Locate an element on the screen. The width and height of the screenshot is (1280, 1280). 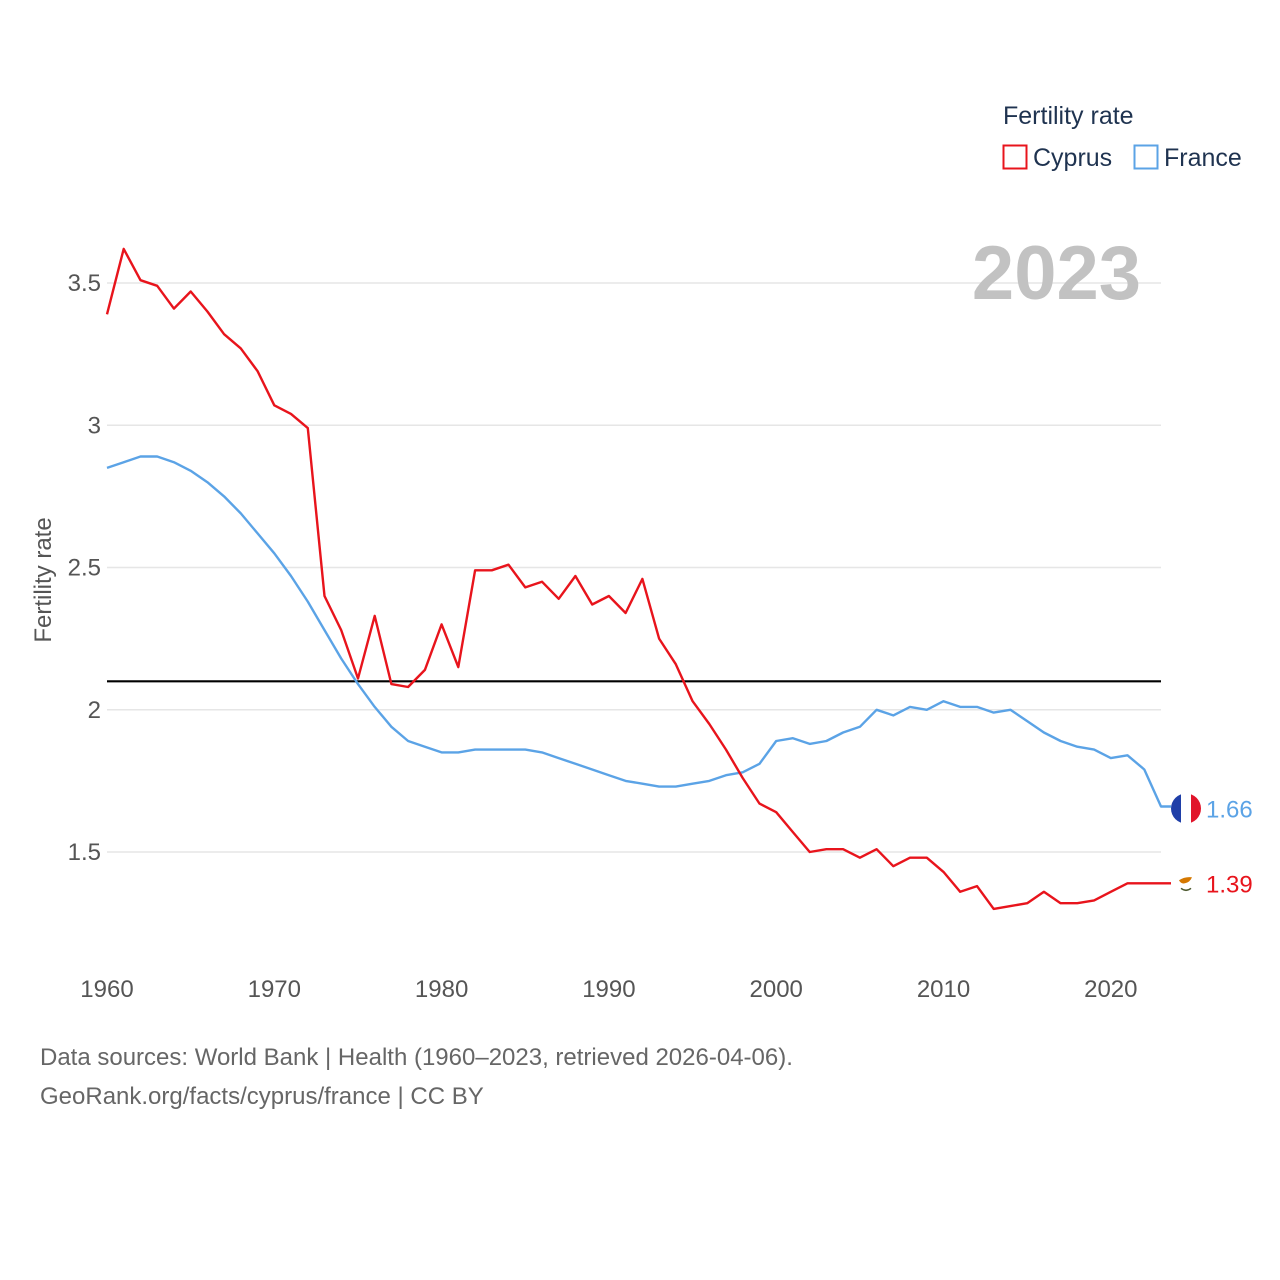
legend-item-cyprus: Cyprus is located at coordinates (1057, 158).